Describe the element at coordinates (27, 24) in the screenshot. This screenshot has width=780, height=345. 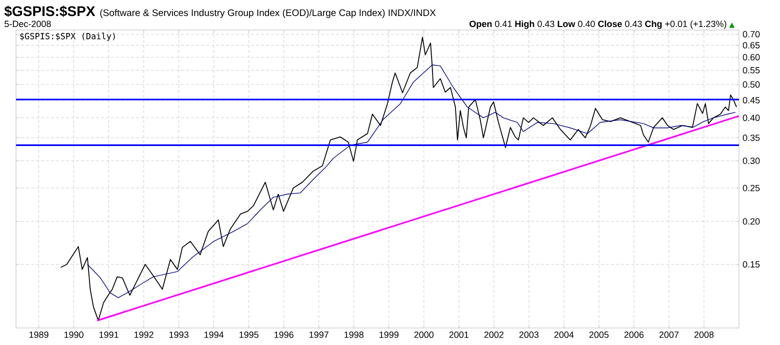
I see `text: 5-Dec-2008` at that location.